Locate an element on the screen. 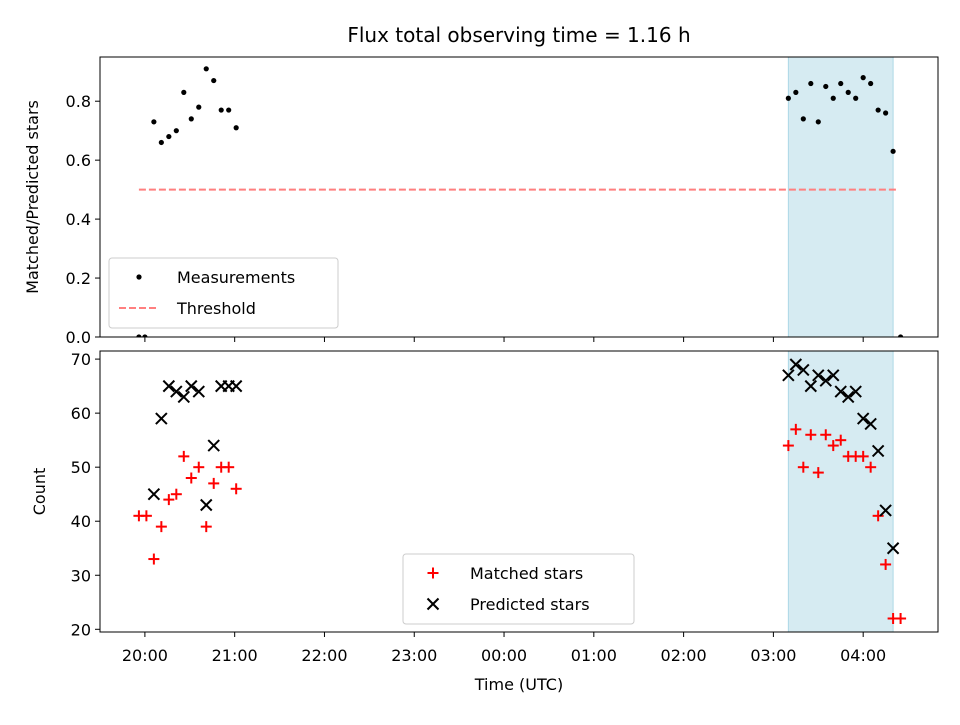 The width and height of the screenshot is (960, 725). chart-title: Flux total observing time = 1.16 h is located at coordinates (518, 35).